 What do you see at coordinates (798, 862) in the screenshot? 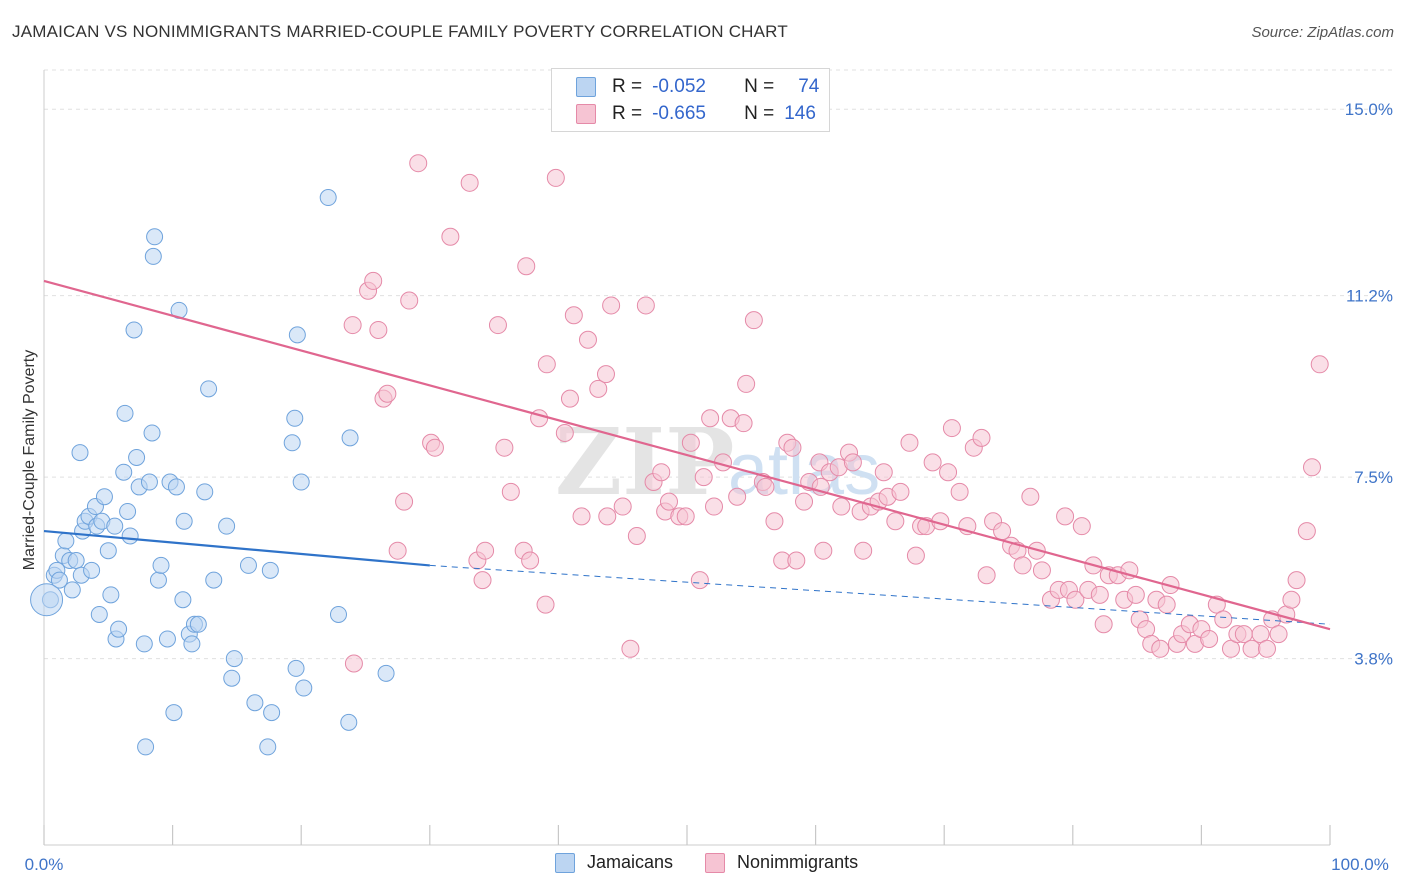
I see `legend-label-nonimmigrants: Nonimmigrants` at bounding box center [798, 862].